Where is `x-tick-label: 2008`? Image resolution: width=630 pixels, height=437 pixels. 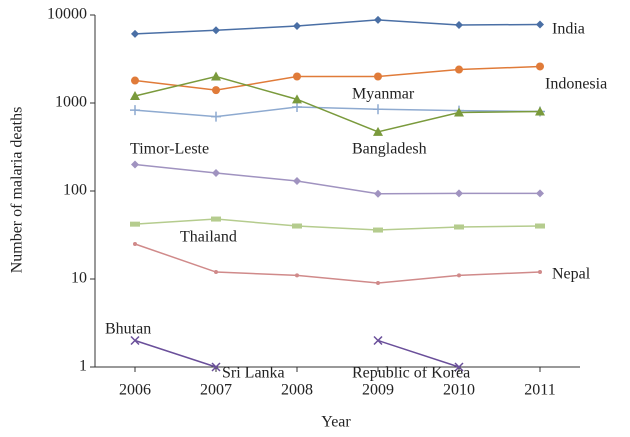
x-tick-label: 2008 is located at coordinates (297, 390).